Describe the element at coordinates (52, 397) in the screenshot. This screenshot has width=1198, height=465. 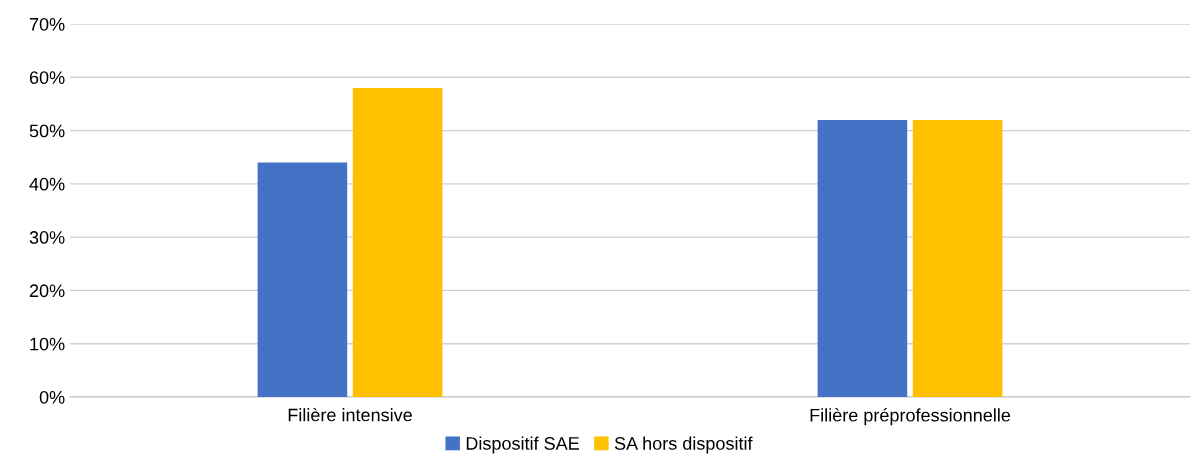
I see `y-tick-label: 0%` at that location.